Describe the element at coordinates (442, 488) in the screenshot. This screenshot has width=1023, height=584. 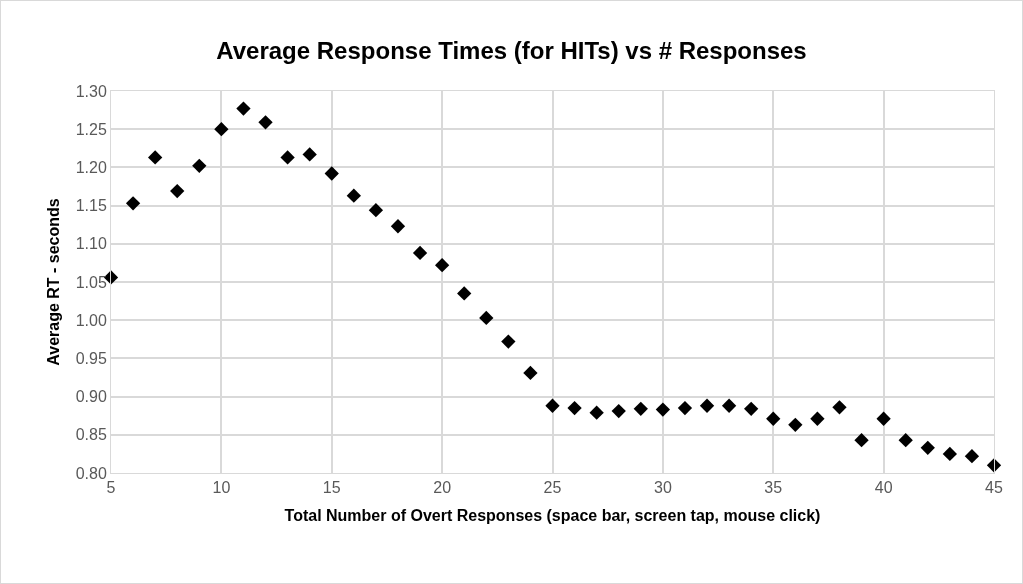
I see `x-tick-label: 20` at that location.